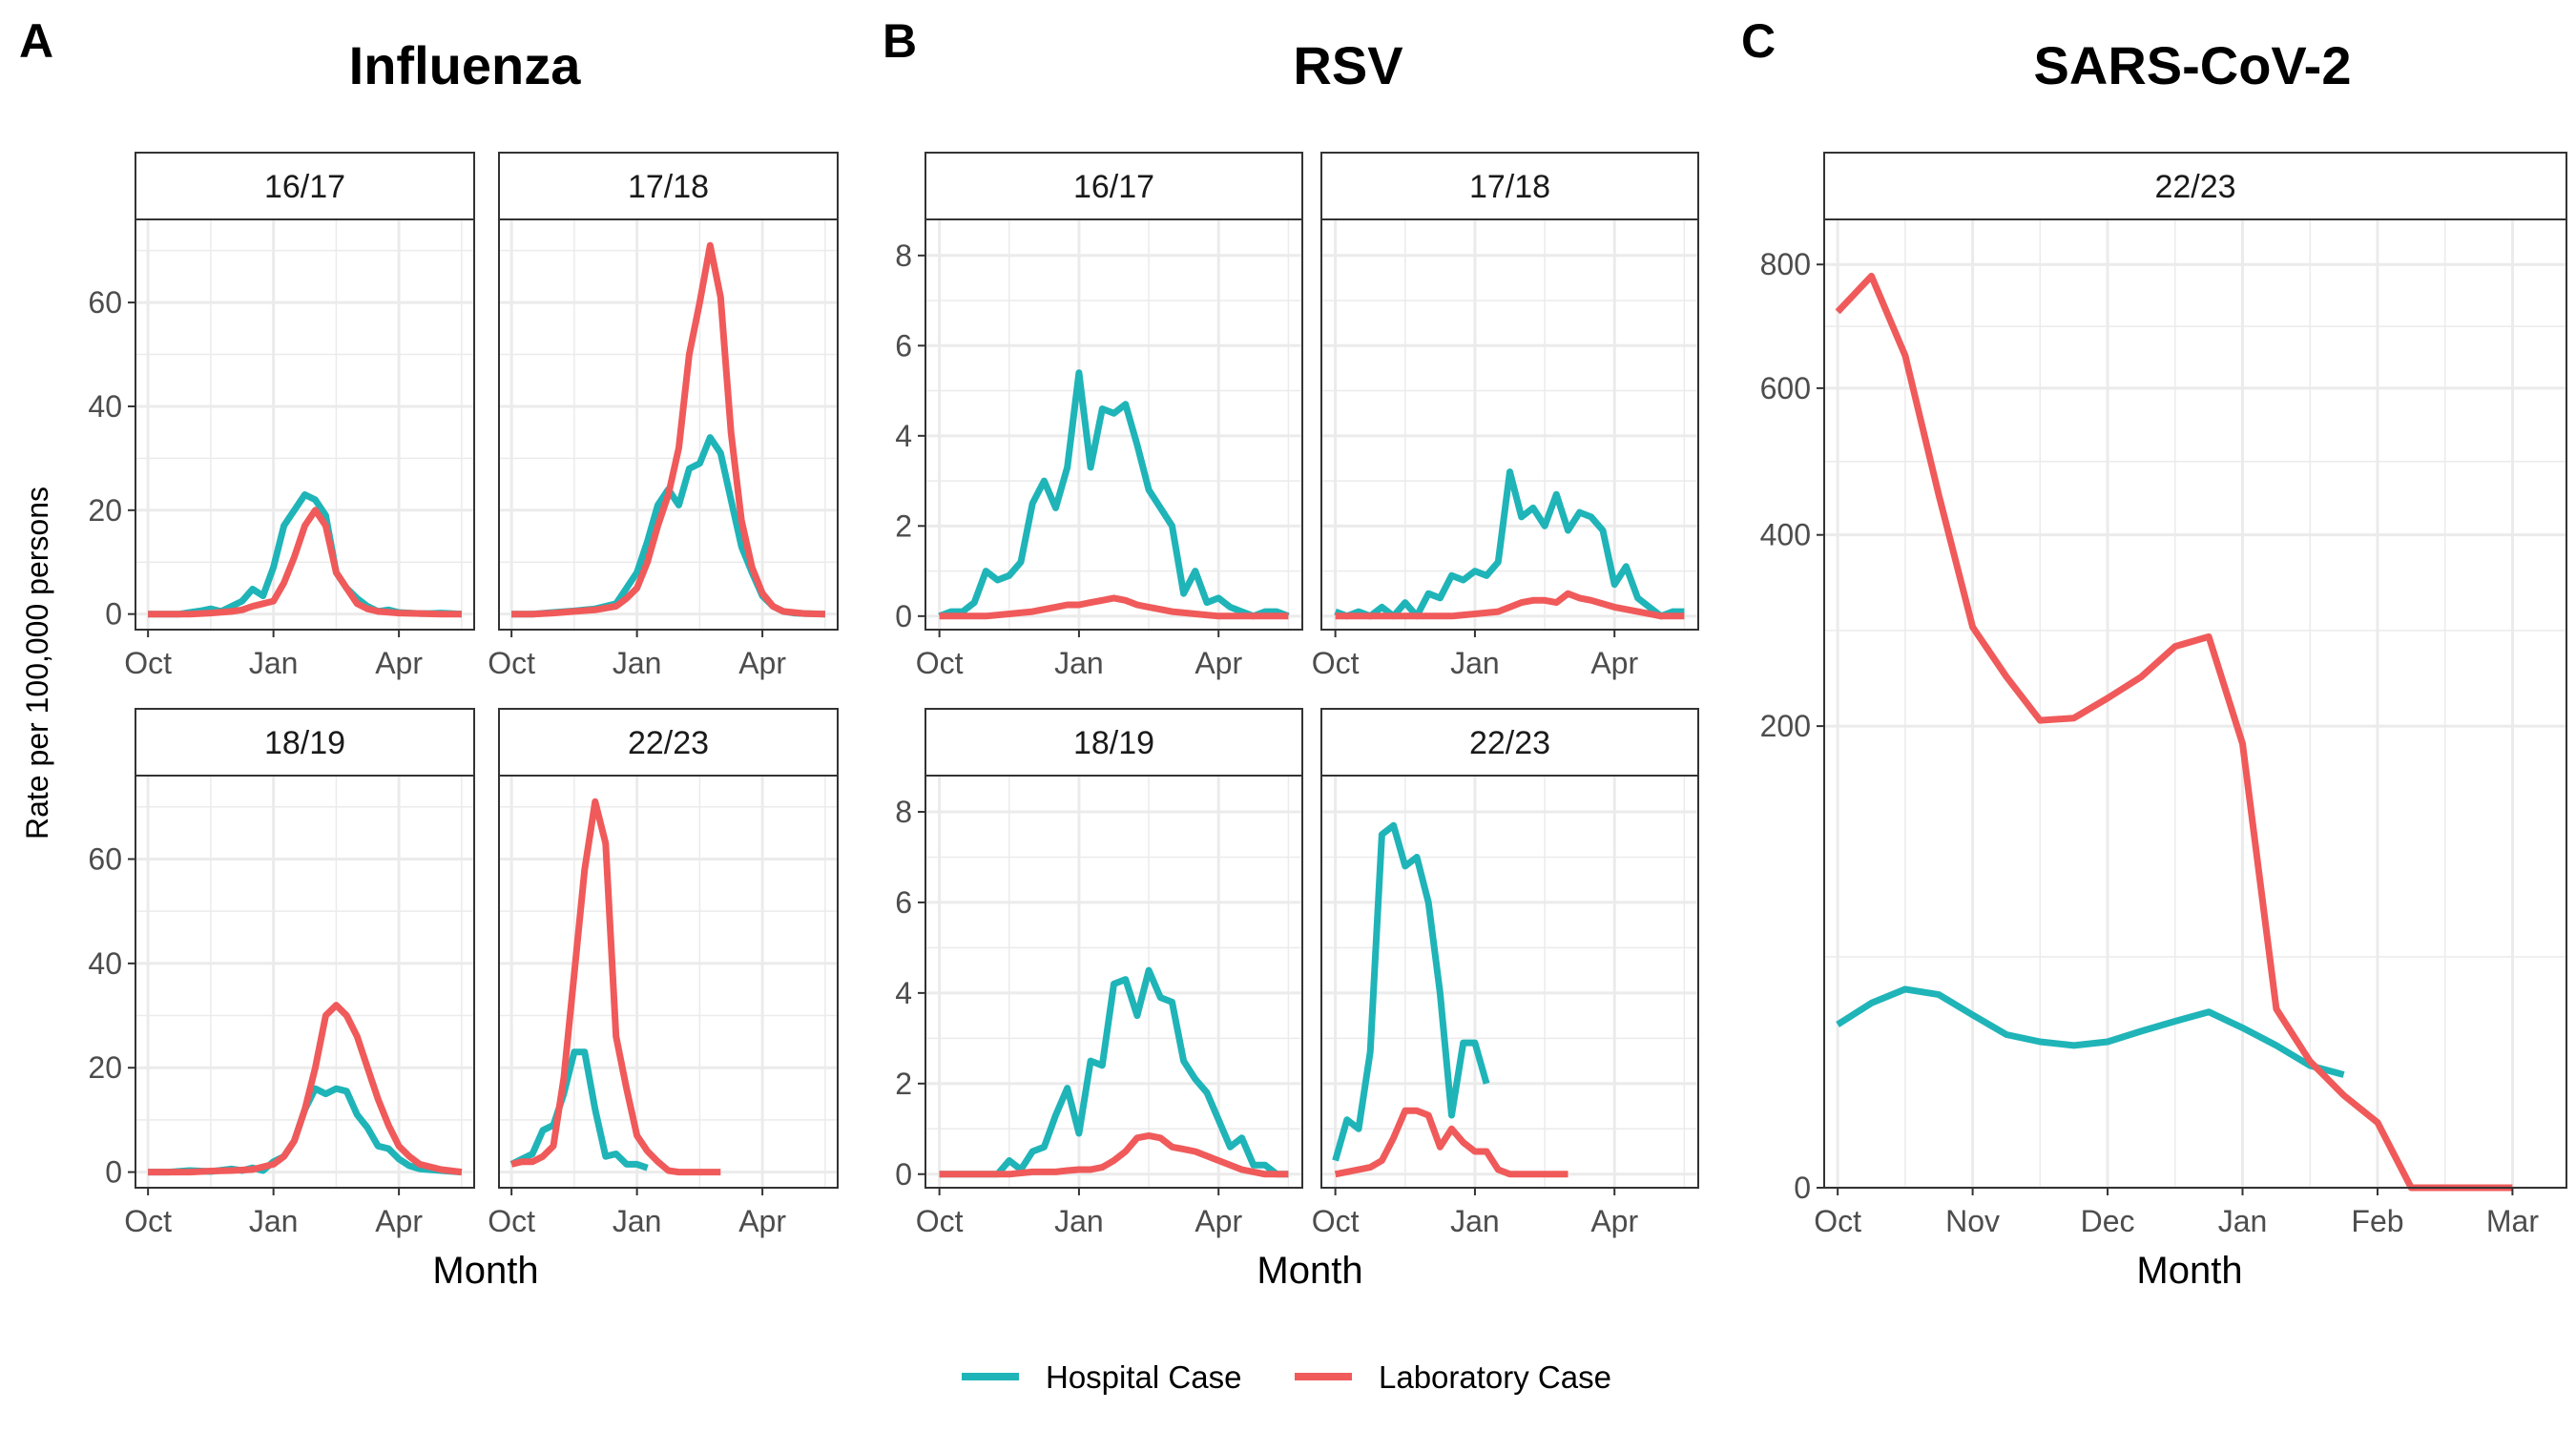 The width and height of the screenshot is (2576, 1431). What do you see at coordinates (903, 436) in the screenshot?
I see `y-tick-label: 4` at bounding box center [903, 436].